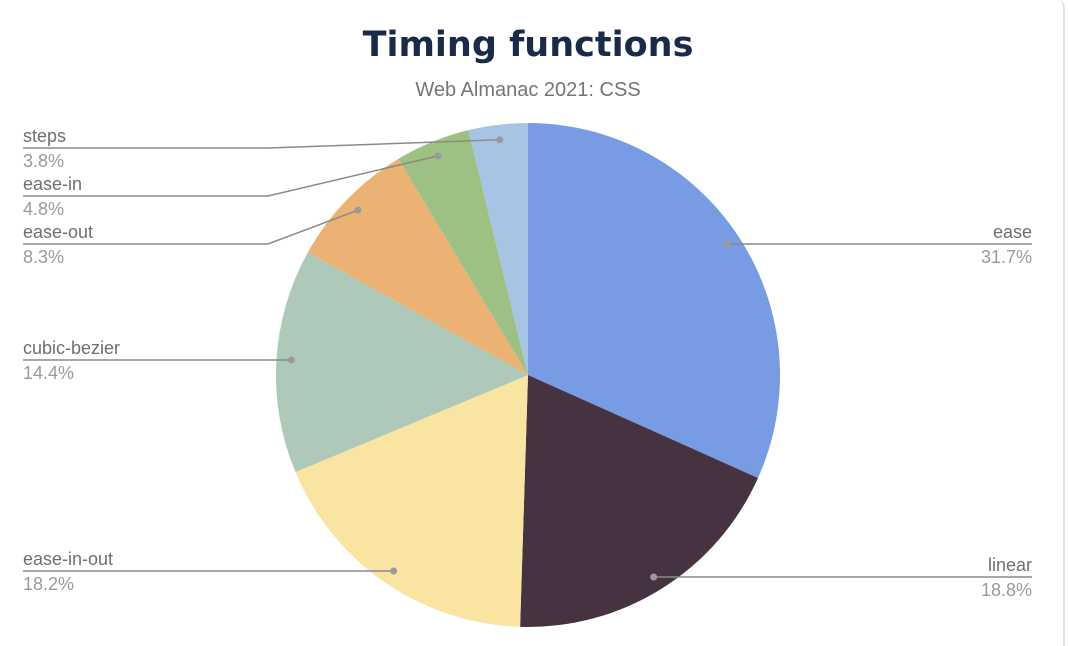 Image resolution: width=1068 pixels, height=646 pixels. What do you see at coordinates (1010, 565) in the screenshot?
I see `slice-label-linear: linear` at bounding box center [1010, 565].